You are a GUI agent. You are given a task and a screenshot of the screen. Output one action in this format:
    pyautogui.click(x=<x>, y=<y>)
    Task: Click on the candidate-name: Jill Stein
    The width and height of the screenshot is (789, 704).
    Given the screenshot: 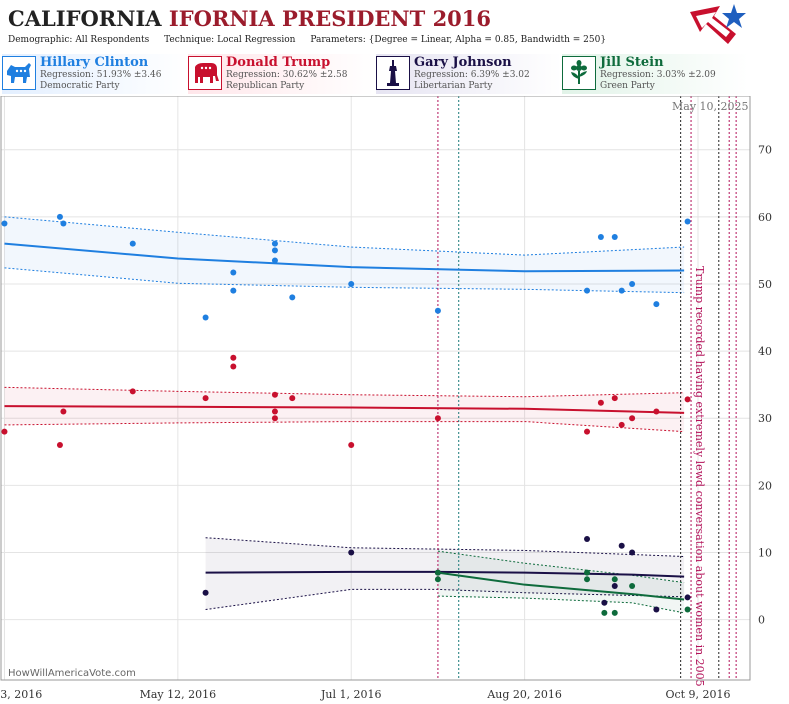 What is the action you would take?
    pyautogui.click(x=632, y=62)
    